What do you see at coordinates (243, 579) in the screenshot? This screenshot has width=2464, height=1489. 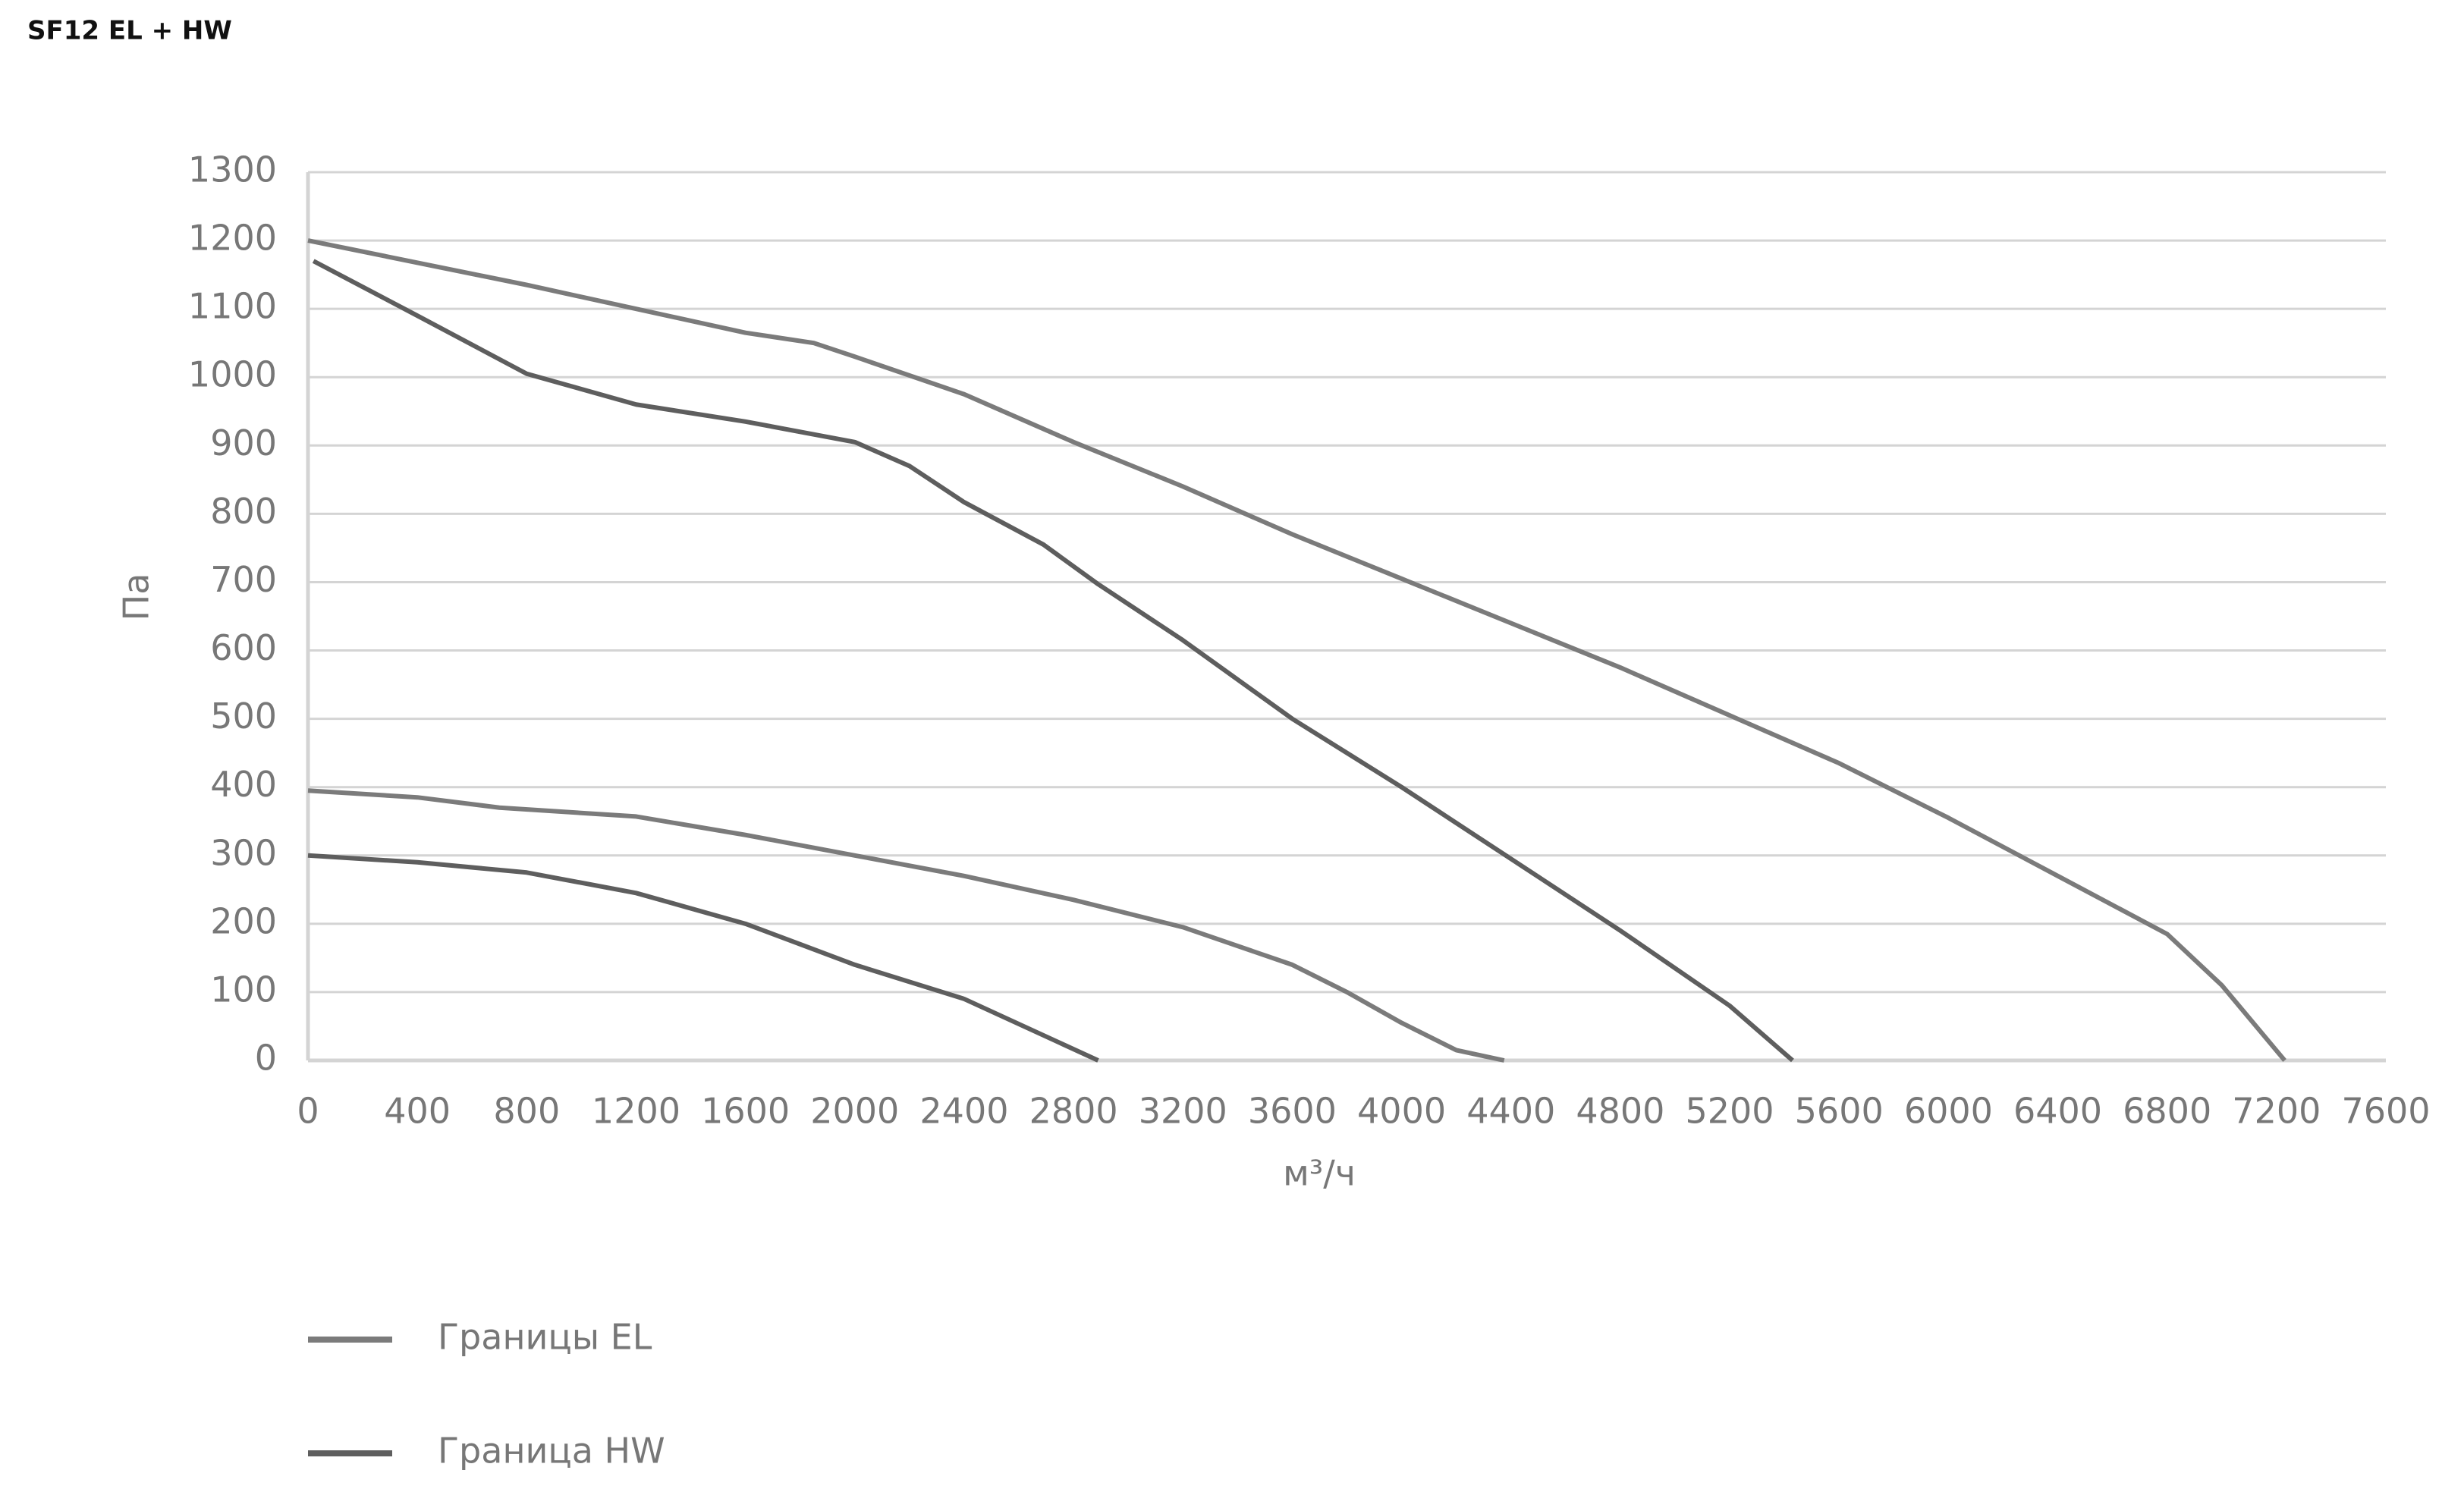 I see `y-tick-label: 700` at bounding box center [243, 579].